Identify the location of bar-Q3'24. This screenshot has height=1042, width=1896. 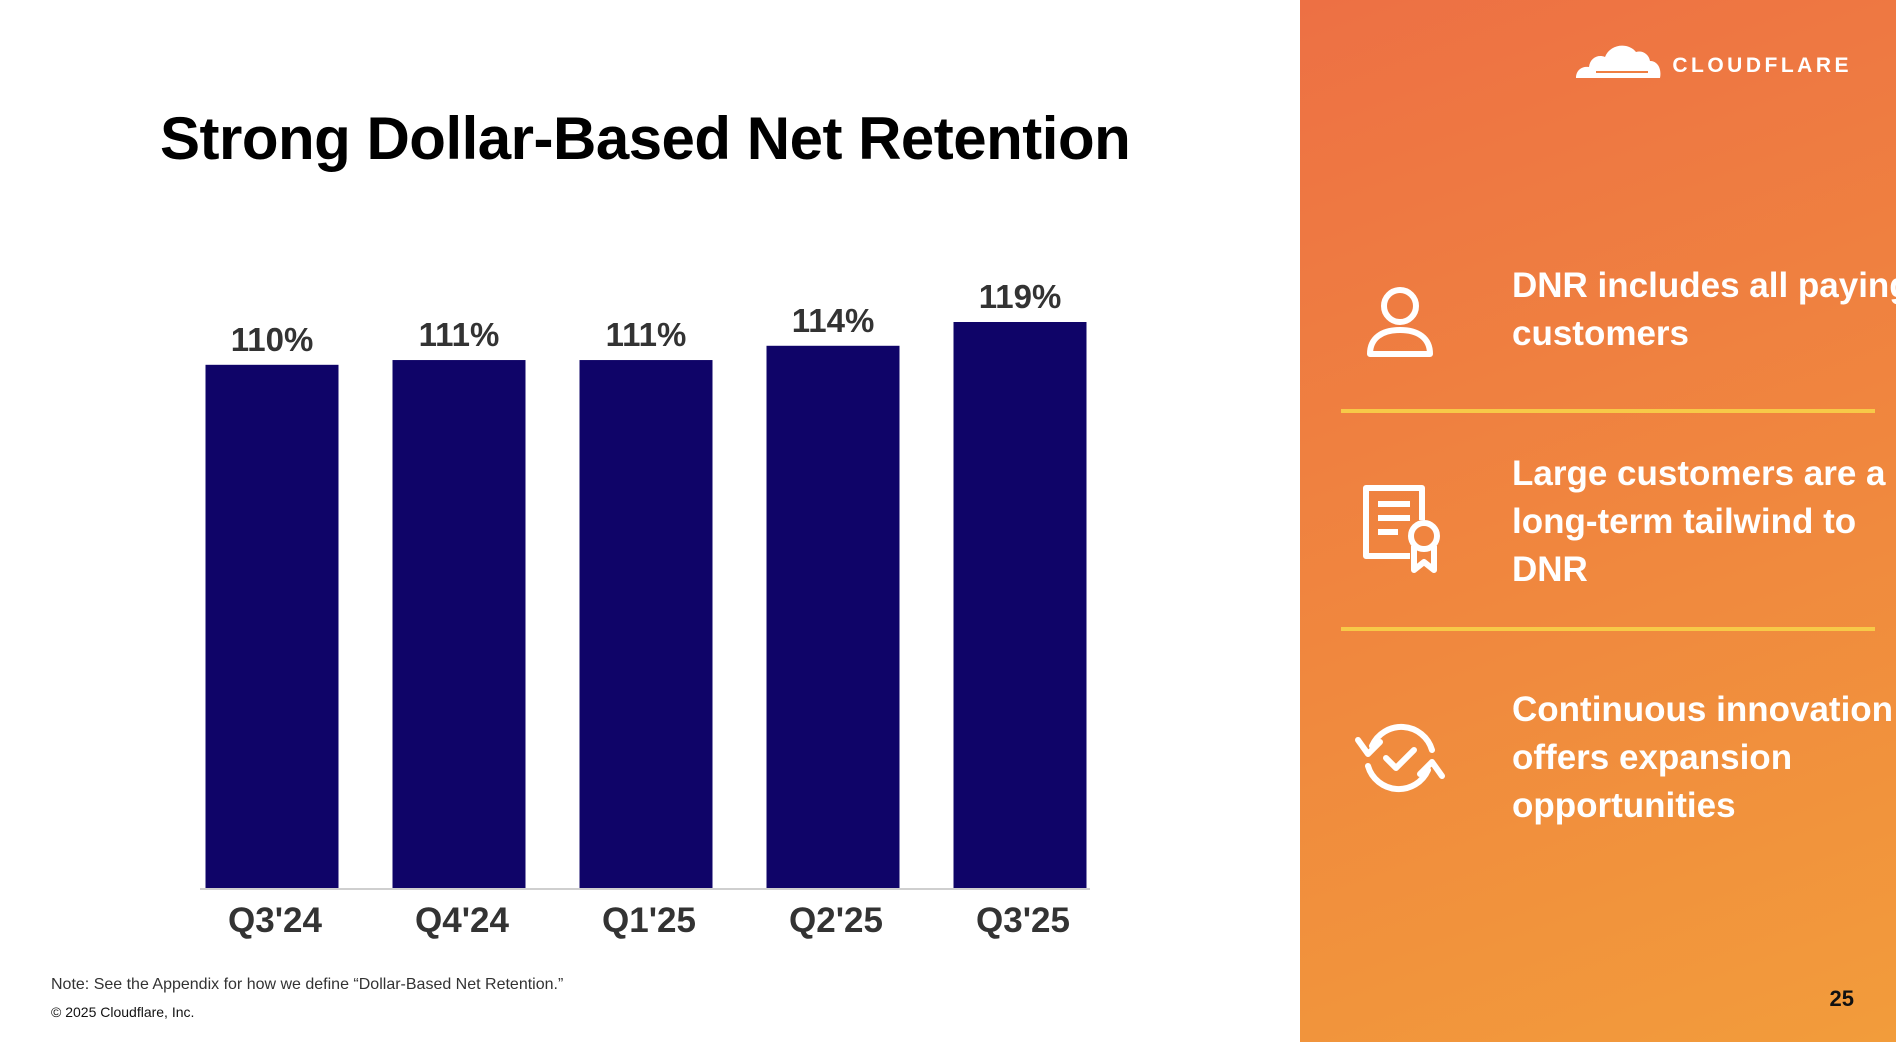
(272, 626).